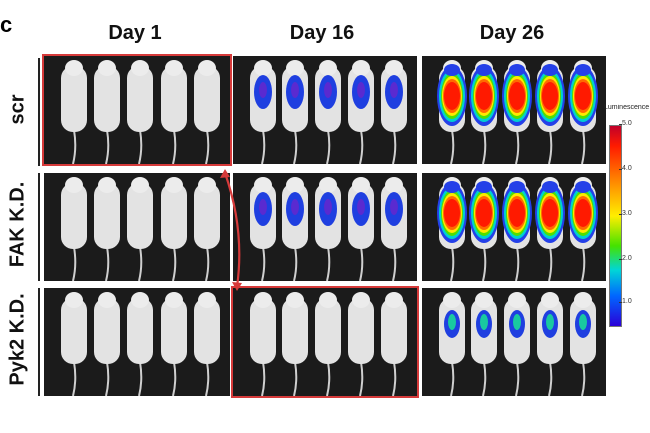  I want to click on panel-letter: c, so click(6, 24).